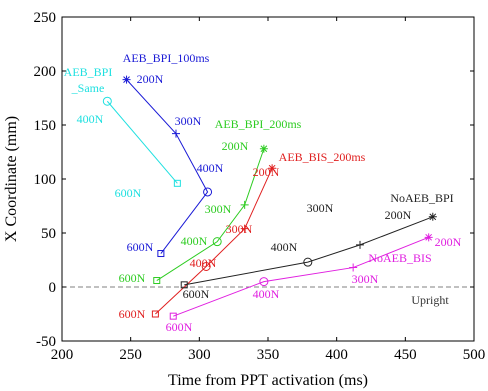 The height and width of the screenshot is (391, 488). I want to click on x-tick-label: 500, so click(474, 355).